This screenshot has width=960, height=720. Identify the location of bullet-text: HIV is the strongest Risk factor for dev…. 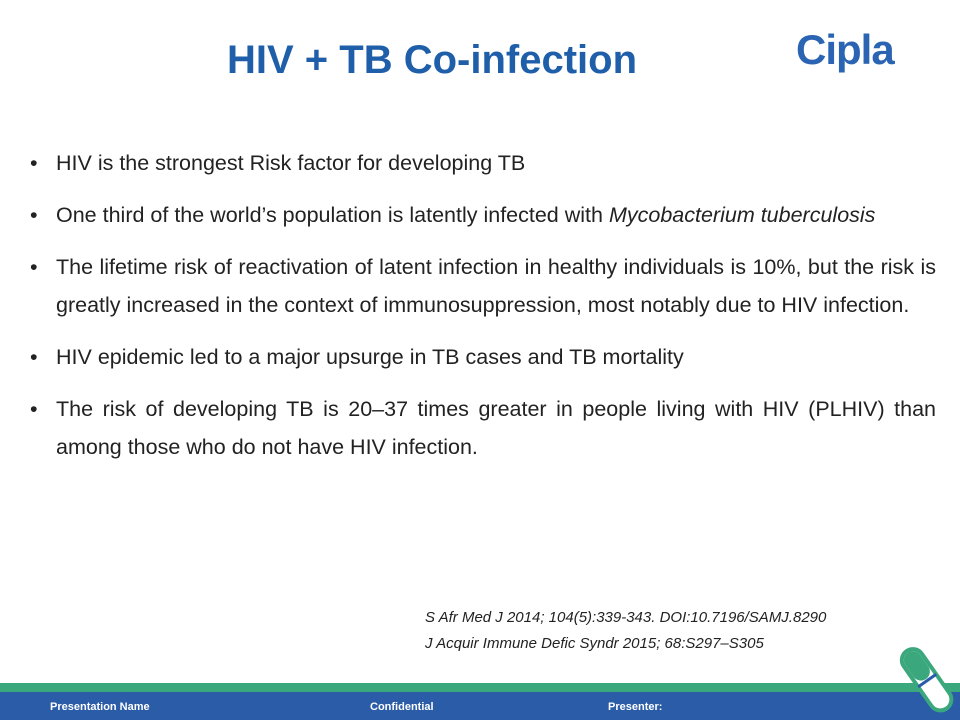
(291, 163).